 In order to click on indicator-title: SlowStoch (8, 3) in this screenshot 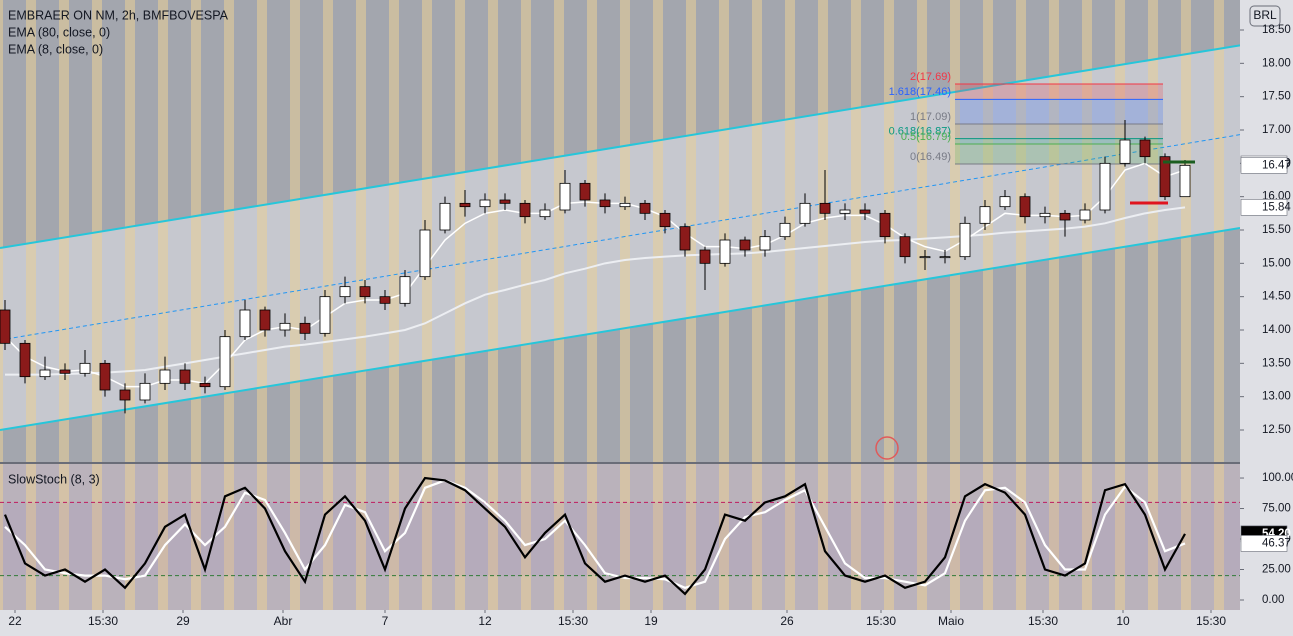, I will do `click(54, 479)`.